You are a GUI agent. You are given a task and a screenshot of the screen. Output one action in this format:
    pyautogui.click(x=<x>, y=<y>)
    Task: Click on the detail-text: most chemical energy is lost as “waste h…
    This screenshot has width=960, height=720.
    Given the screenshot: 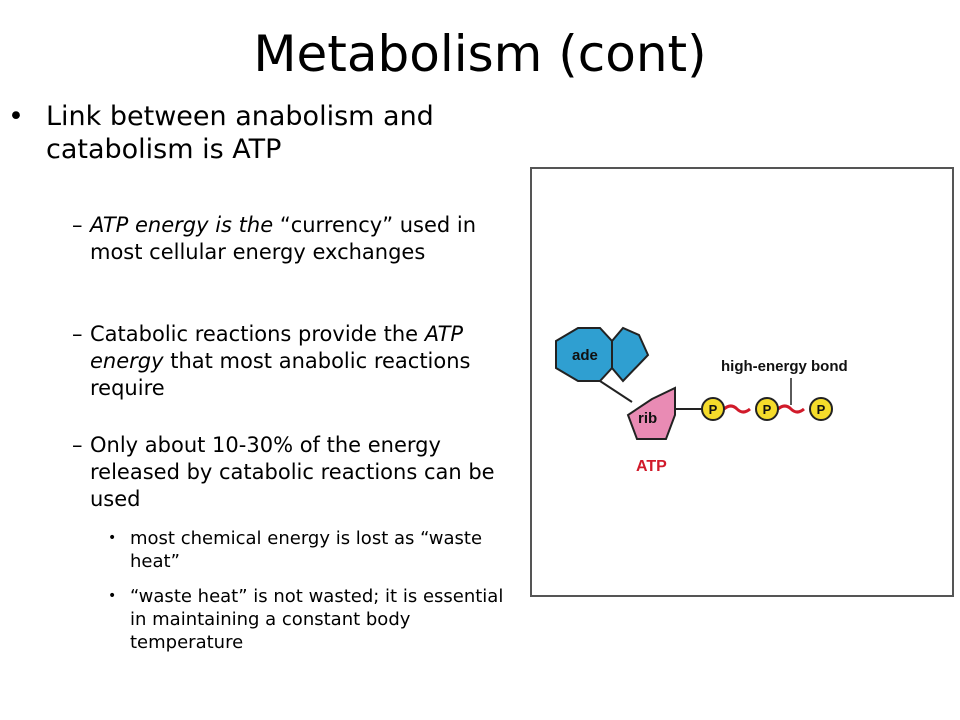 What is the action you would take?
    pyautogui.click(x=306, y=550)
    